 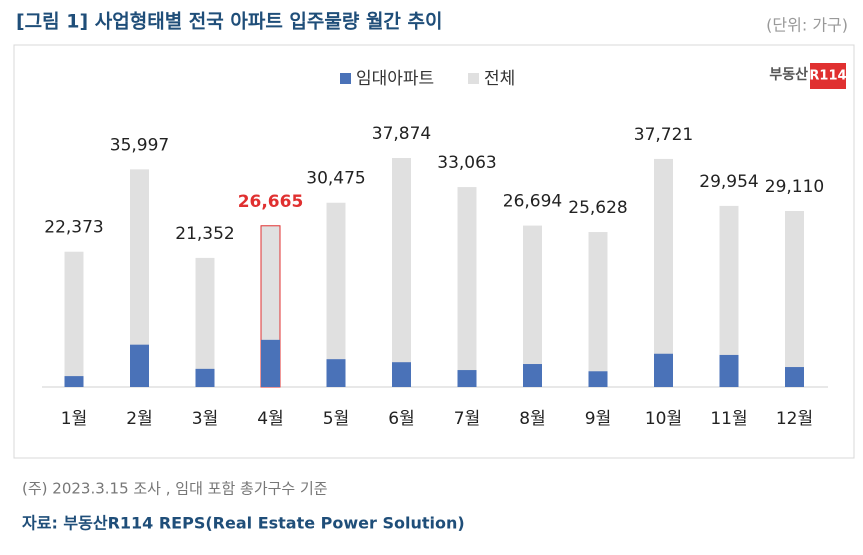 I want to click on x-tick-label: 7월, so click(x=467, y=419).